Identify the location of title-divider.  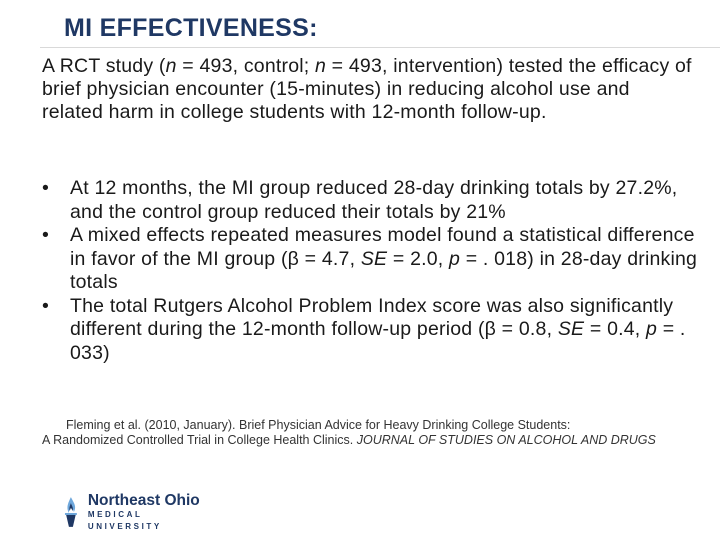
(380, 47).